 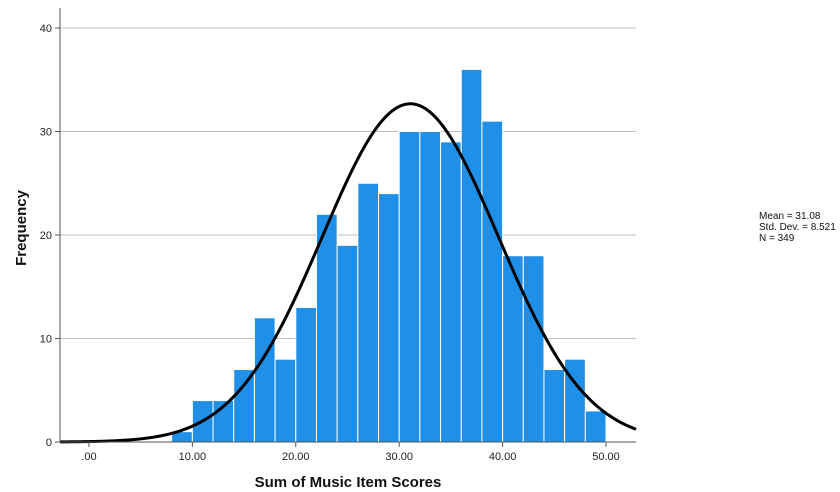 What do you see at coordinates (46, 29) in the screenshot?
I see `y-tick-label: 40` at bounding box center [46, 29].